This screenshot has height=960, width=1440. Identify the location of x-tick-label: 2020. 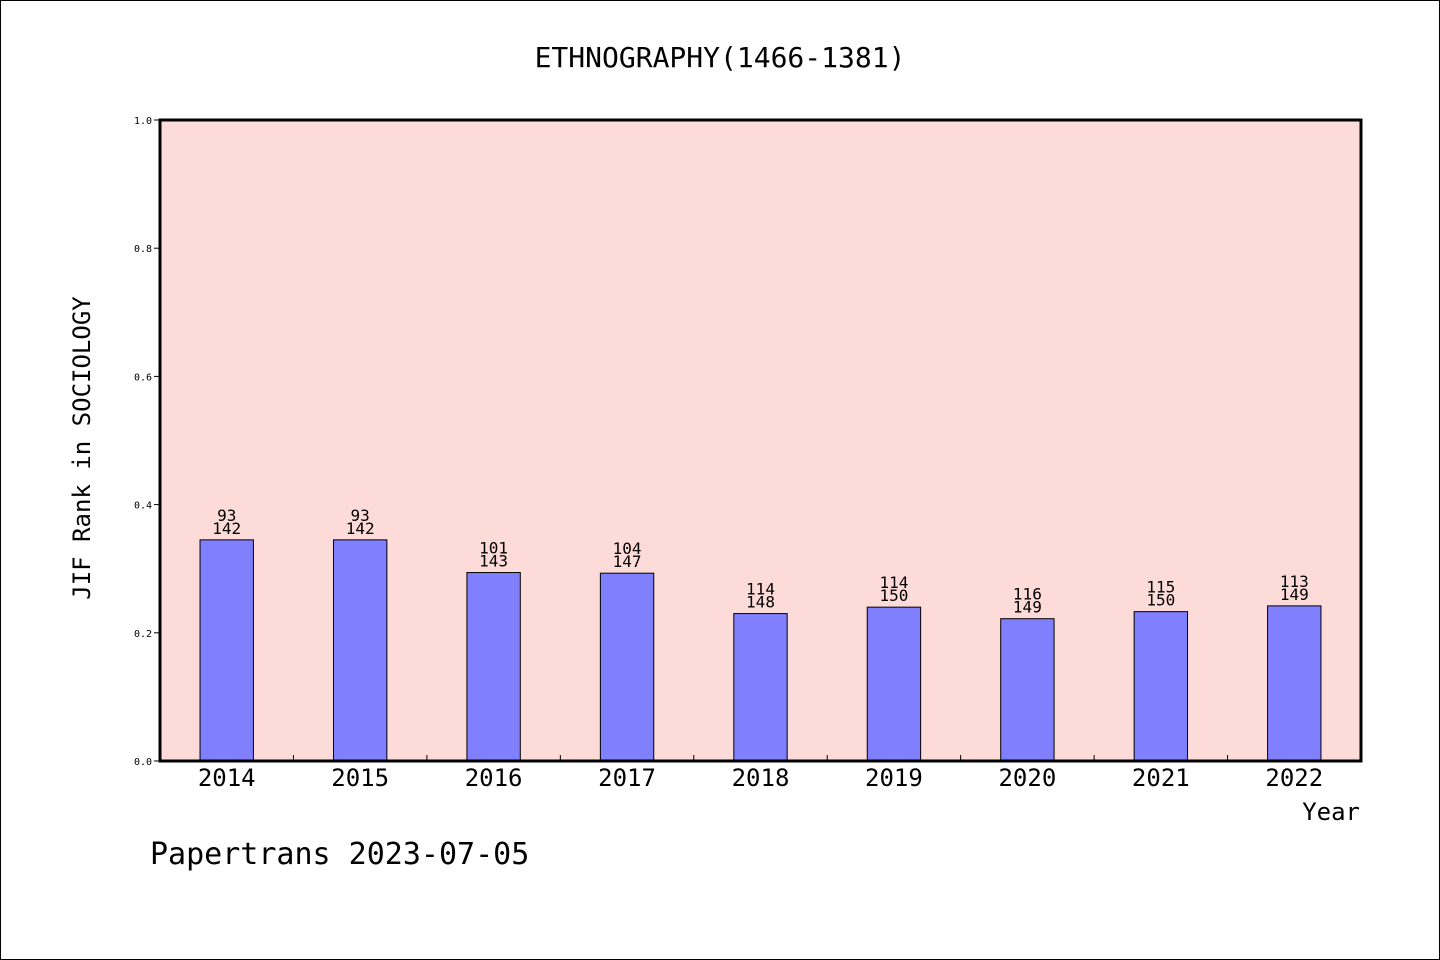
(1027, 778).